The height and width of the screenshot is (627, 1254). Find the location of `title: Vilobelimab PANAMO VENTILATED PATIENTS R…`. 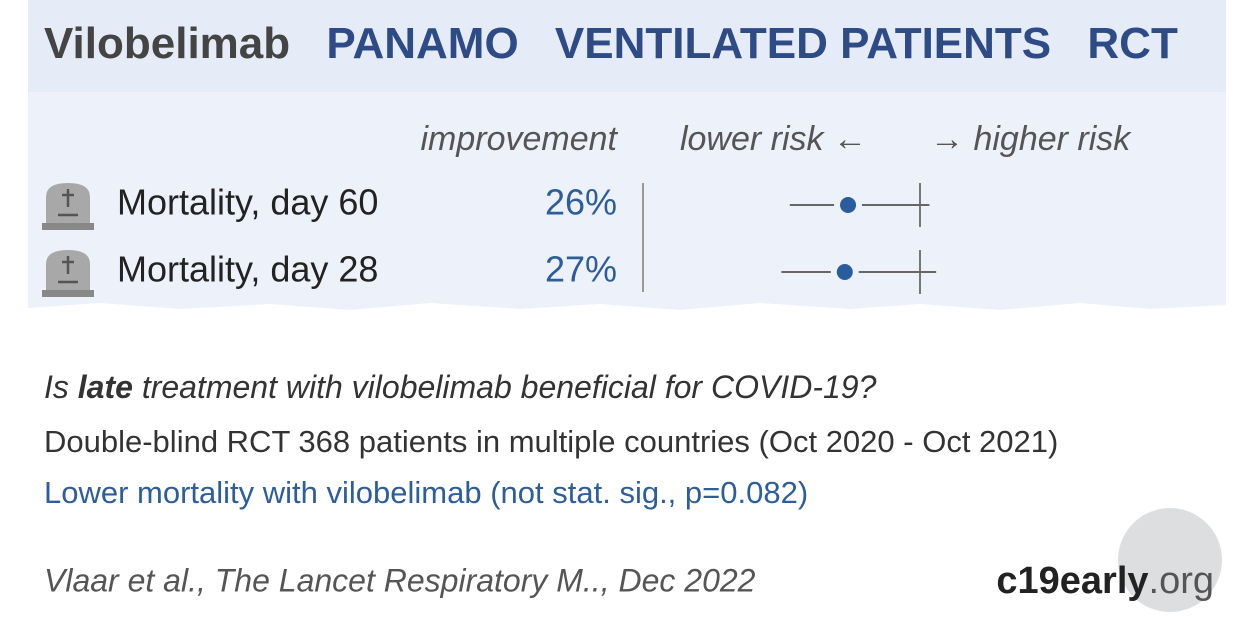

title: Vilobelimab PANAMO VENTILATED PATIENTS R… is located at coordinates (611, 43).